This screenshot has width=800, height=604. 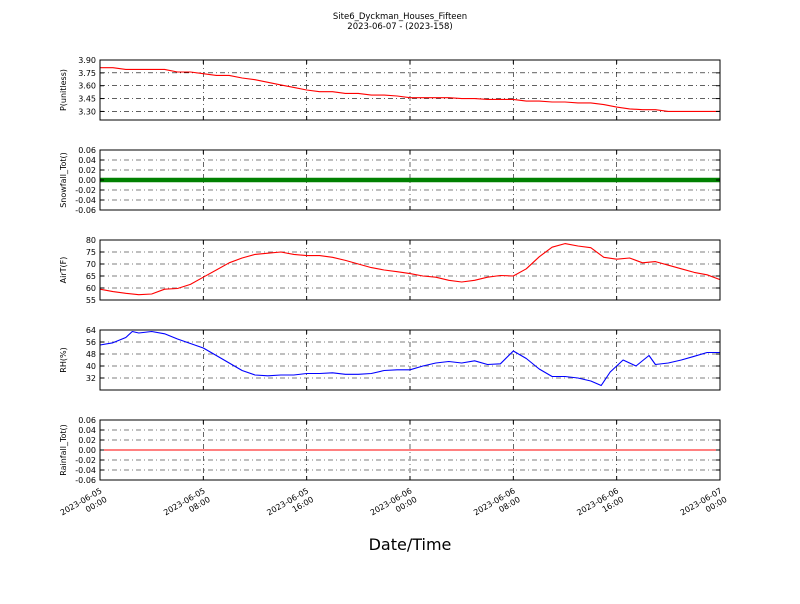 What do you see at coordinates (91, 264) in the screenshot?
I see `y-tick-label: 70` at bounding box center [91, 264].